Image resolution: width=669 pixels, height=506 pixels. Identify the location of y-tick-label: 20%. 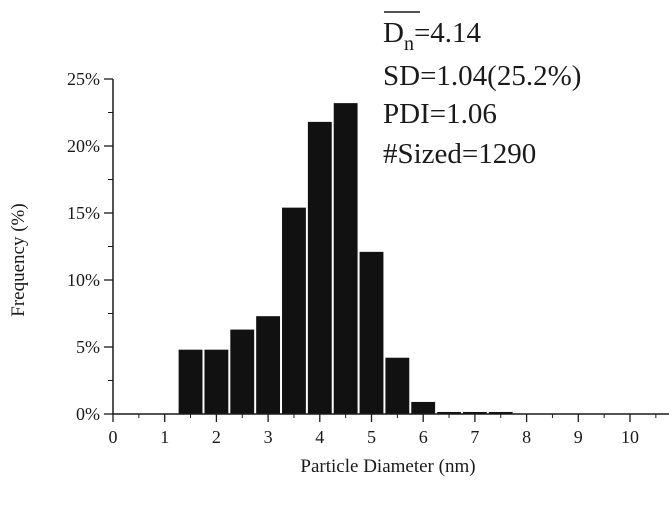
(83, 146).